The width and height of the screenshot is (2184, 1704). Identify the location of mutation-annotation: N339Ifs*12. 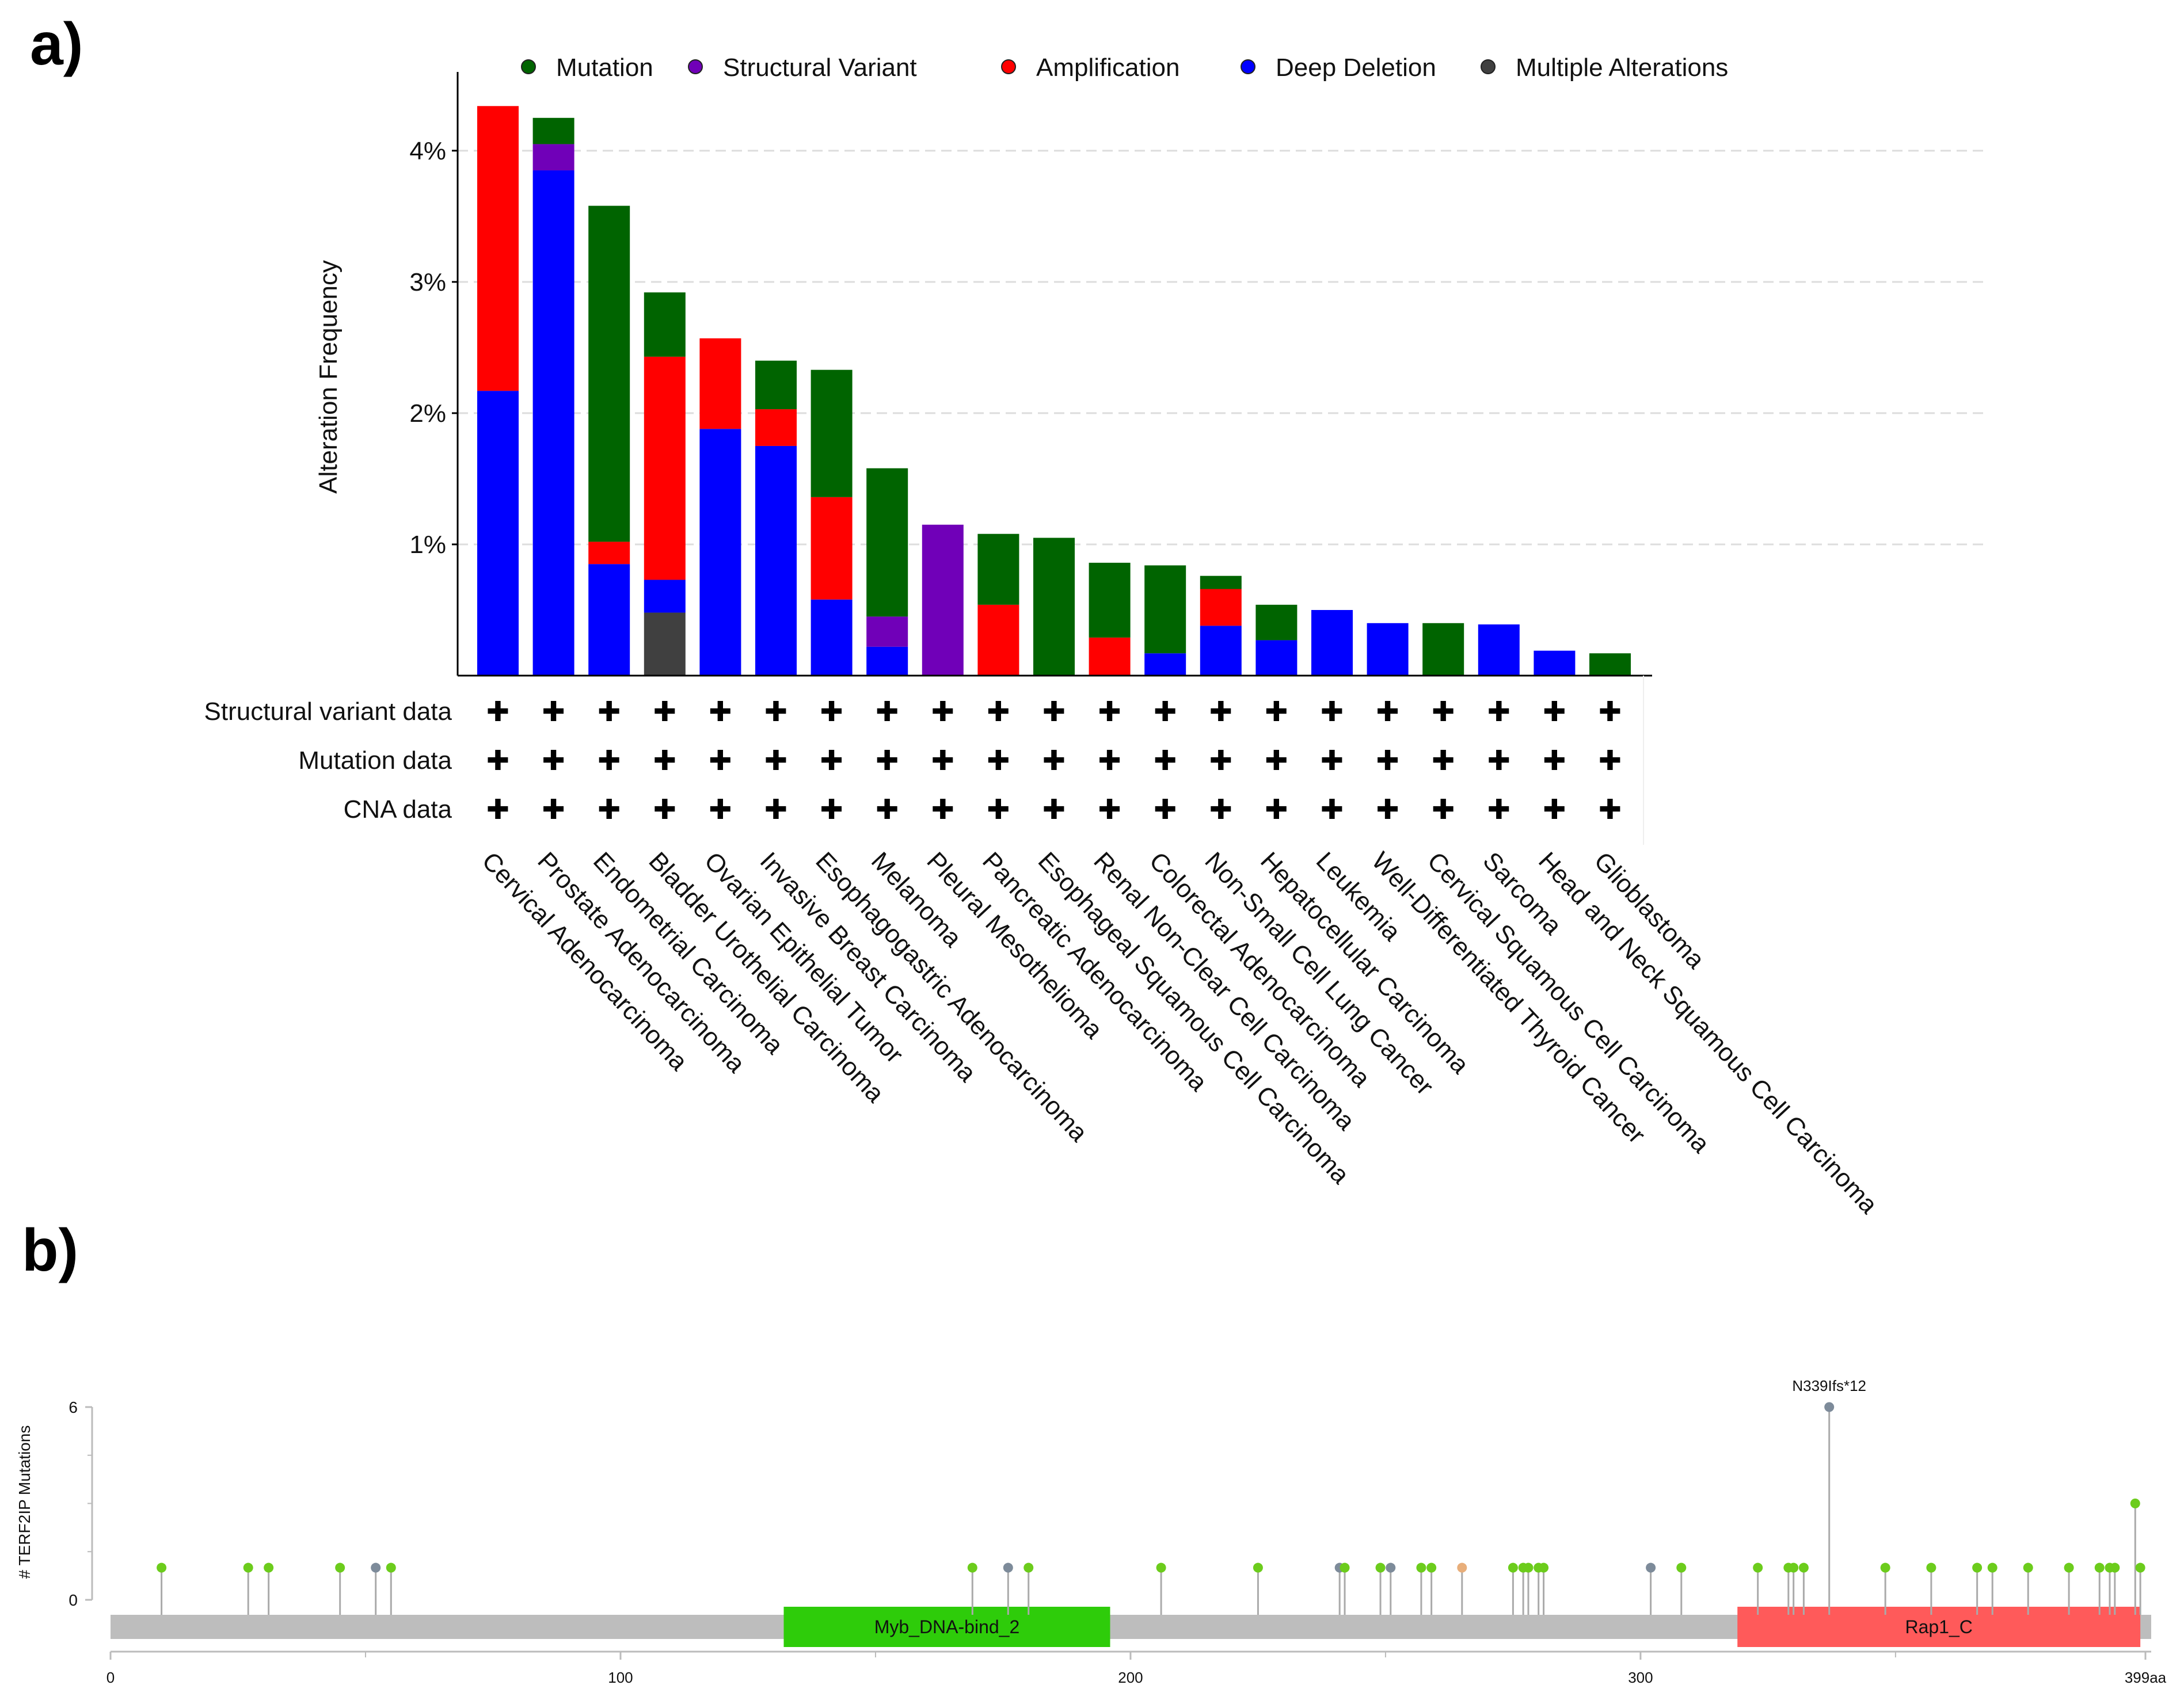
(1829, 1385).